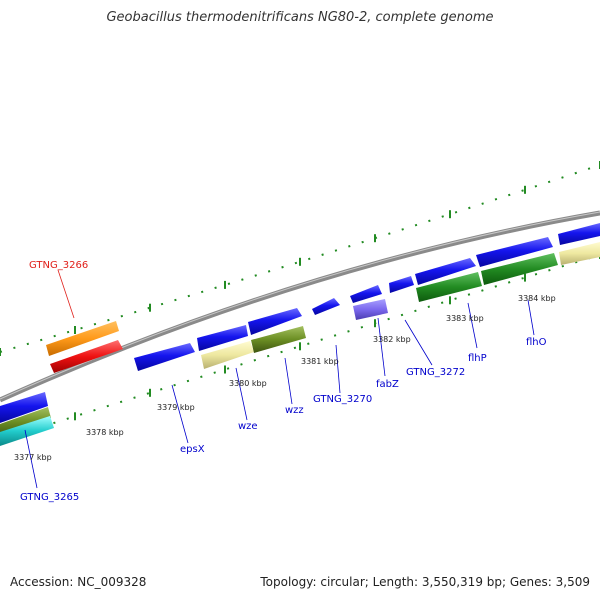 This screenshot has width=600, height=600. I want to click on leader-gtng3265, so click(31, 459).